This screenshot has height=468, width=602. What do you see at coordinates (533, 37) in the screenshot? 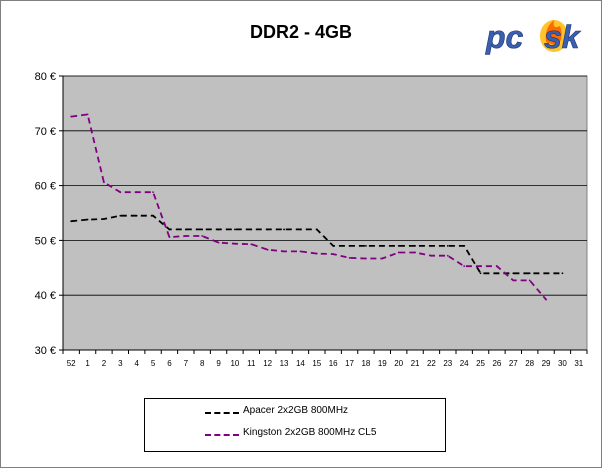
I see `pcask-logo: pc sk` at bounding box center [533, 37].